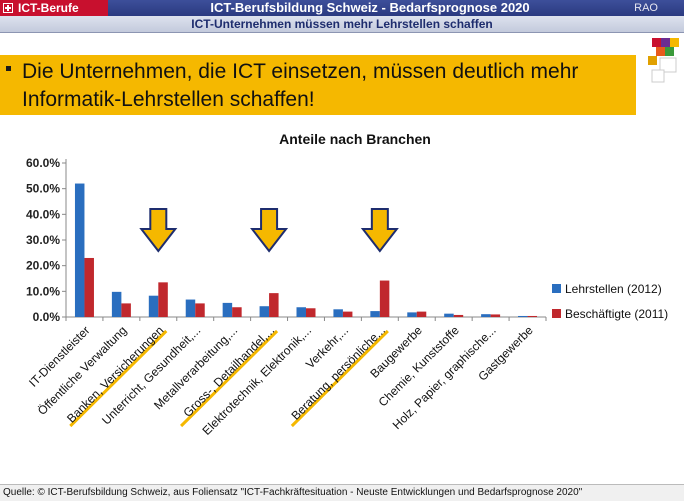 This screenshot has width=684, height=501. What do you see at coordinates (646, 8) in the screenshot?
I see `org-label: RAO` at bounding box center [646, 8].